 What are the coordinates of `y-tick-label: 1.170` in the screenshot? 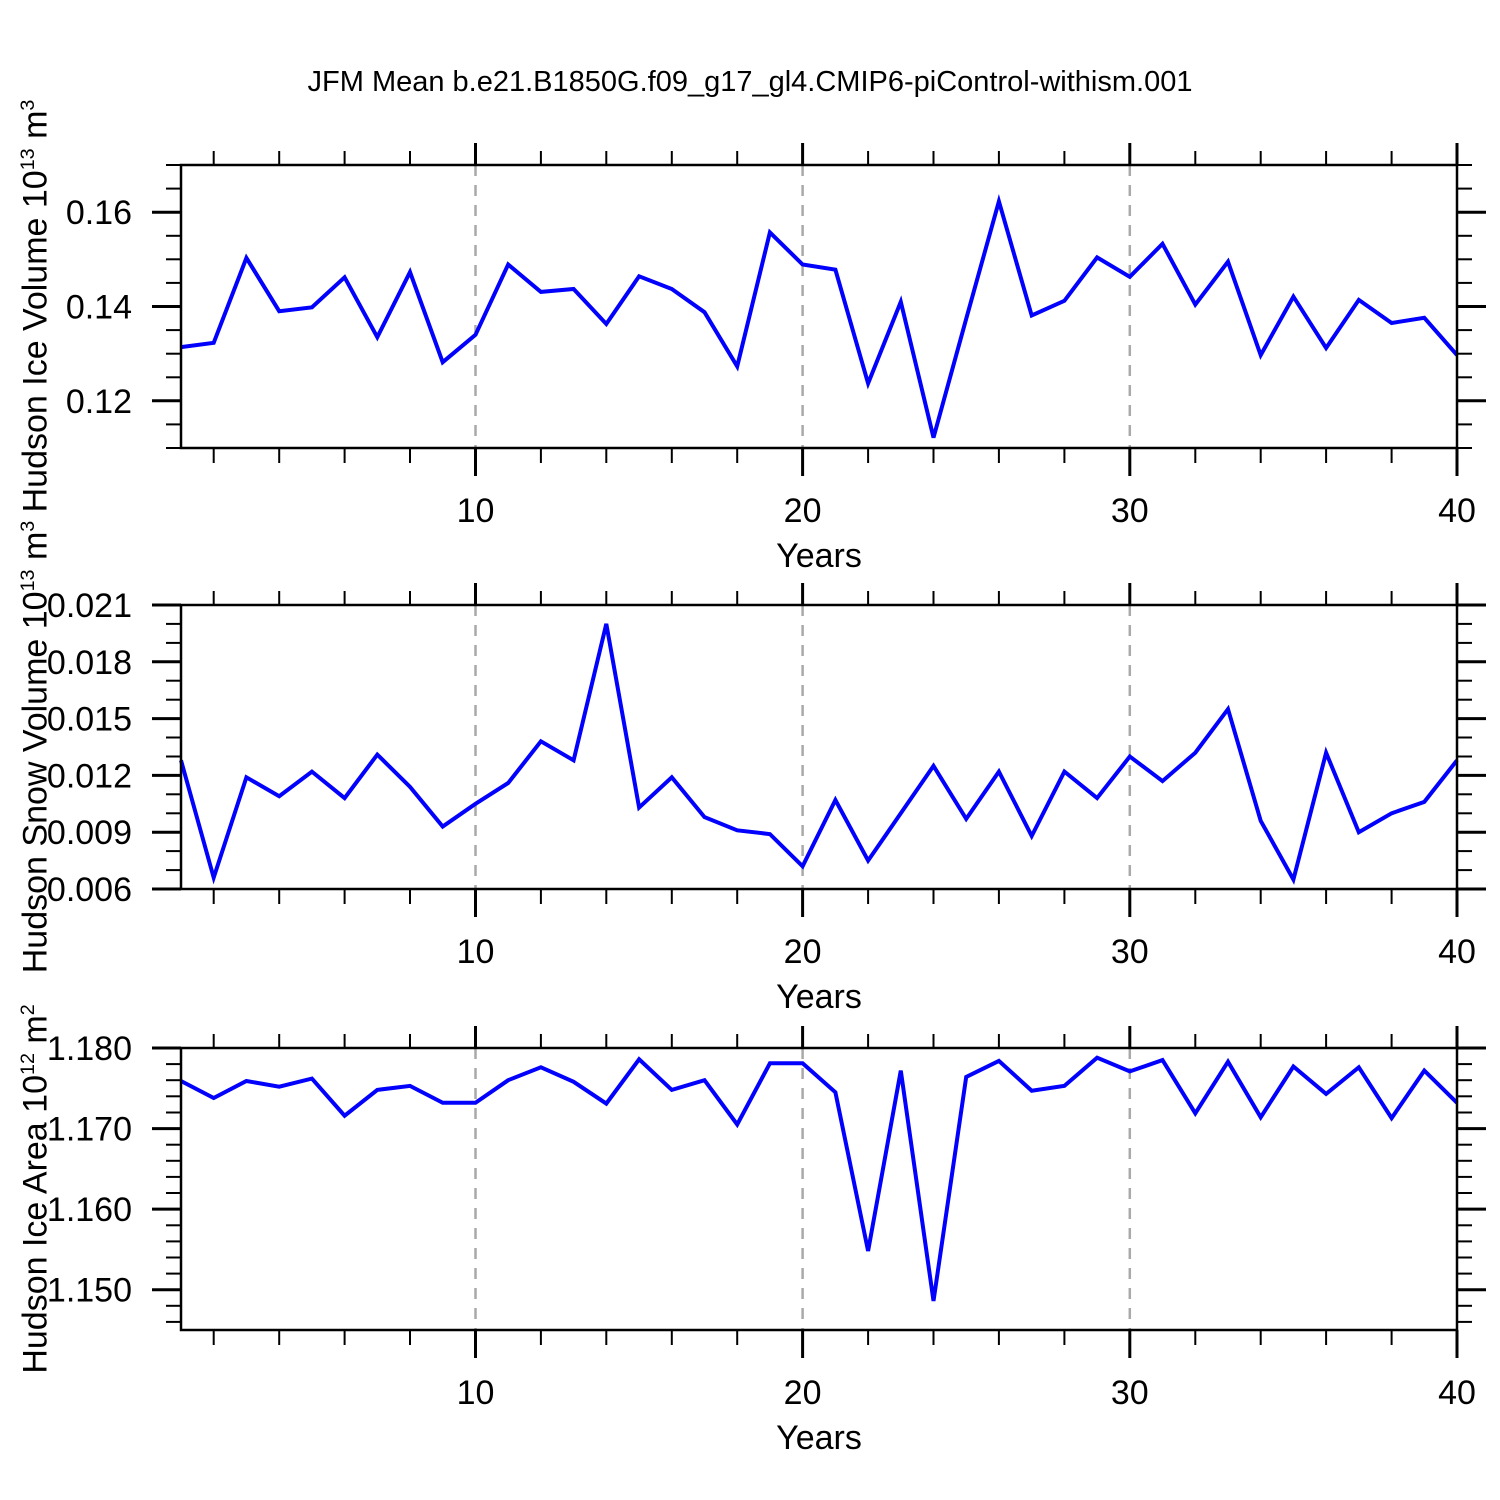 It's located at (89, 1130).